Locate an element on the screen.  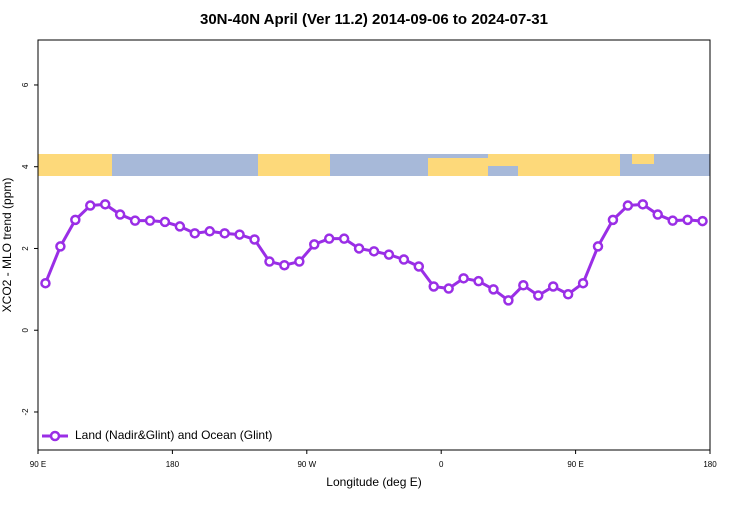
y-tick-label: 2 is located at coordinates (25, 248).